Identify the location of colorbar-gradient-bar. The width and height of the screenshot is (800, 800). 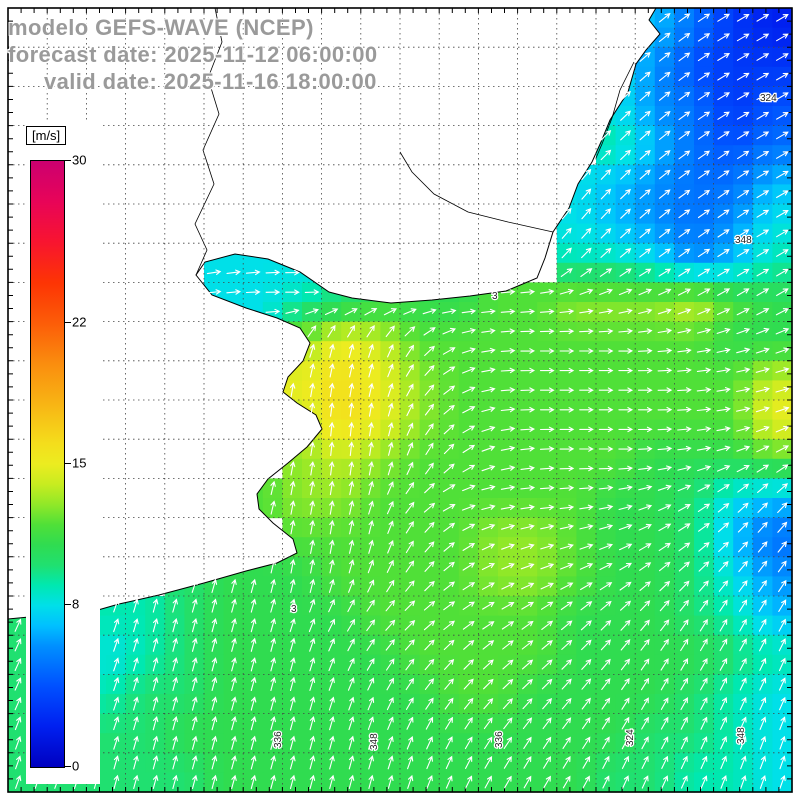
(47, 464).